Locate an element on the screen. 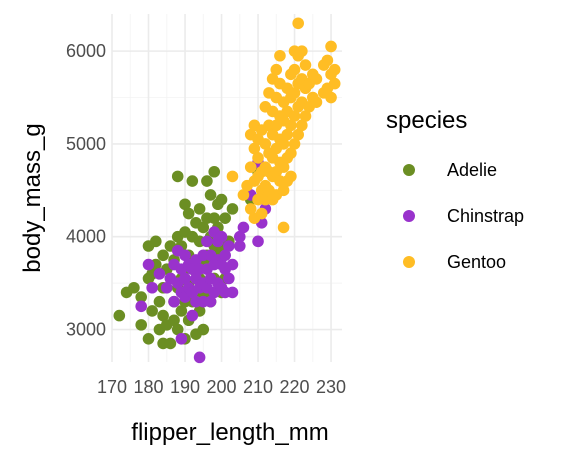 The height and width of the screenshot is (465, 576). x-axis-ticks: 170 180 190 200 210 220 230 is located at coordinates (221, 387).